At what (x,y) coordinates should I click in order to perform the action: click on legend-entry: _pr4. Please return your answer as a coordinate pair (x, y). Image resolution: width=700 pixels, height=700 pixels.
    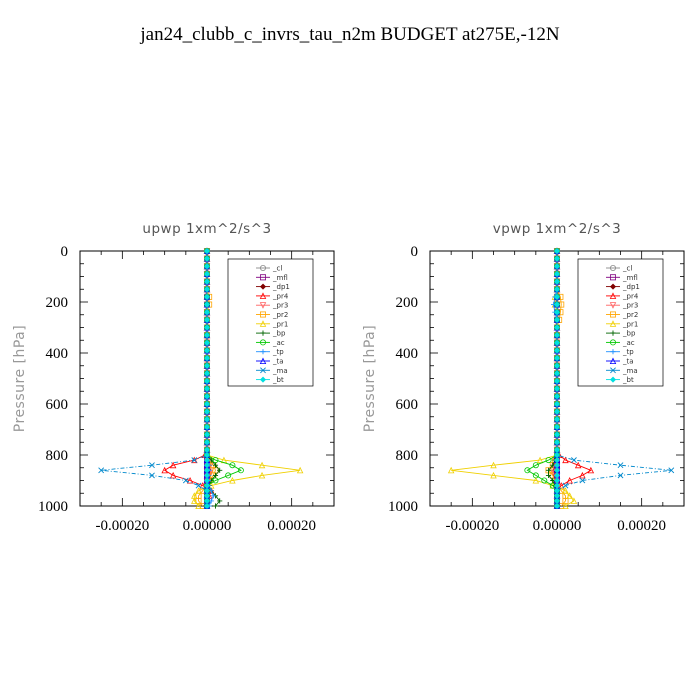
    Looking at the image, I should click on (630, 296).